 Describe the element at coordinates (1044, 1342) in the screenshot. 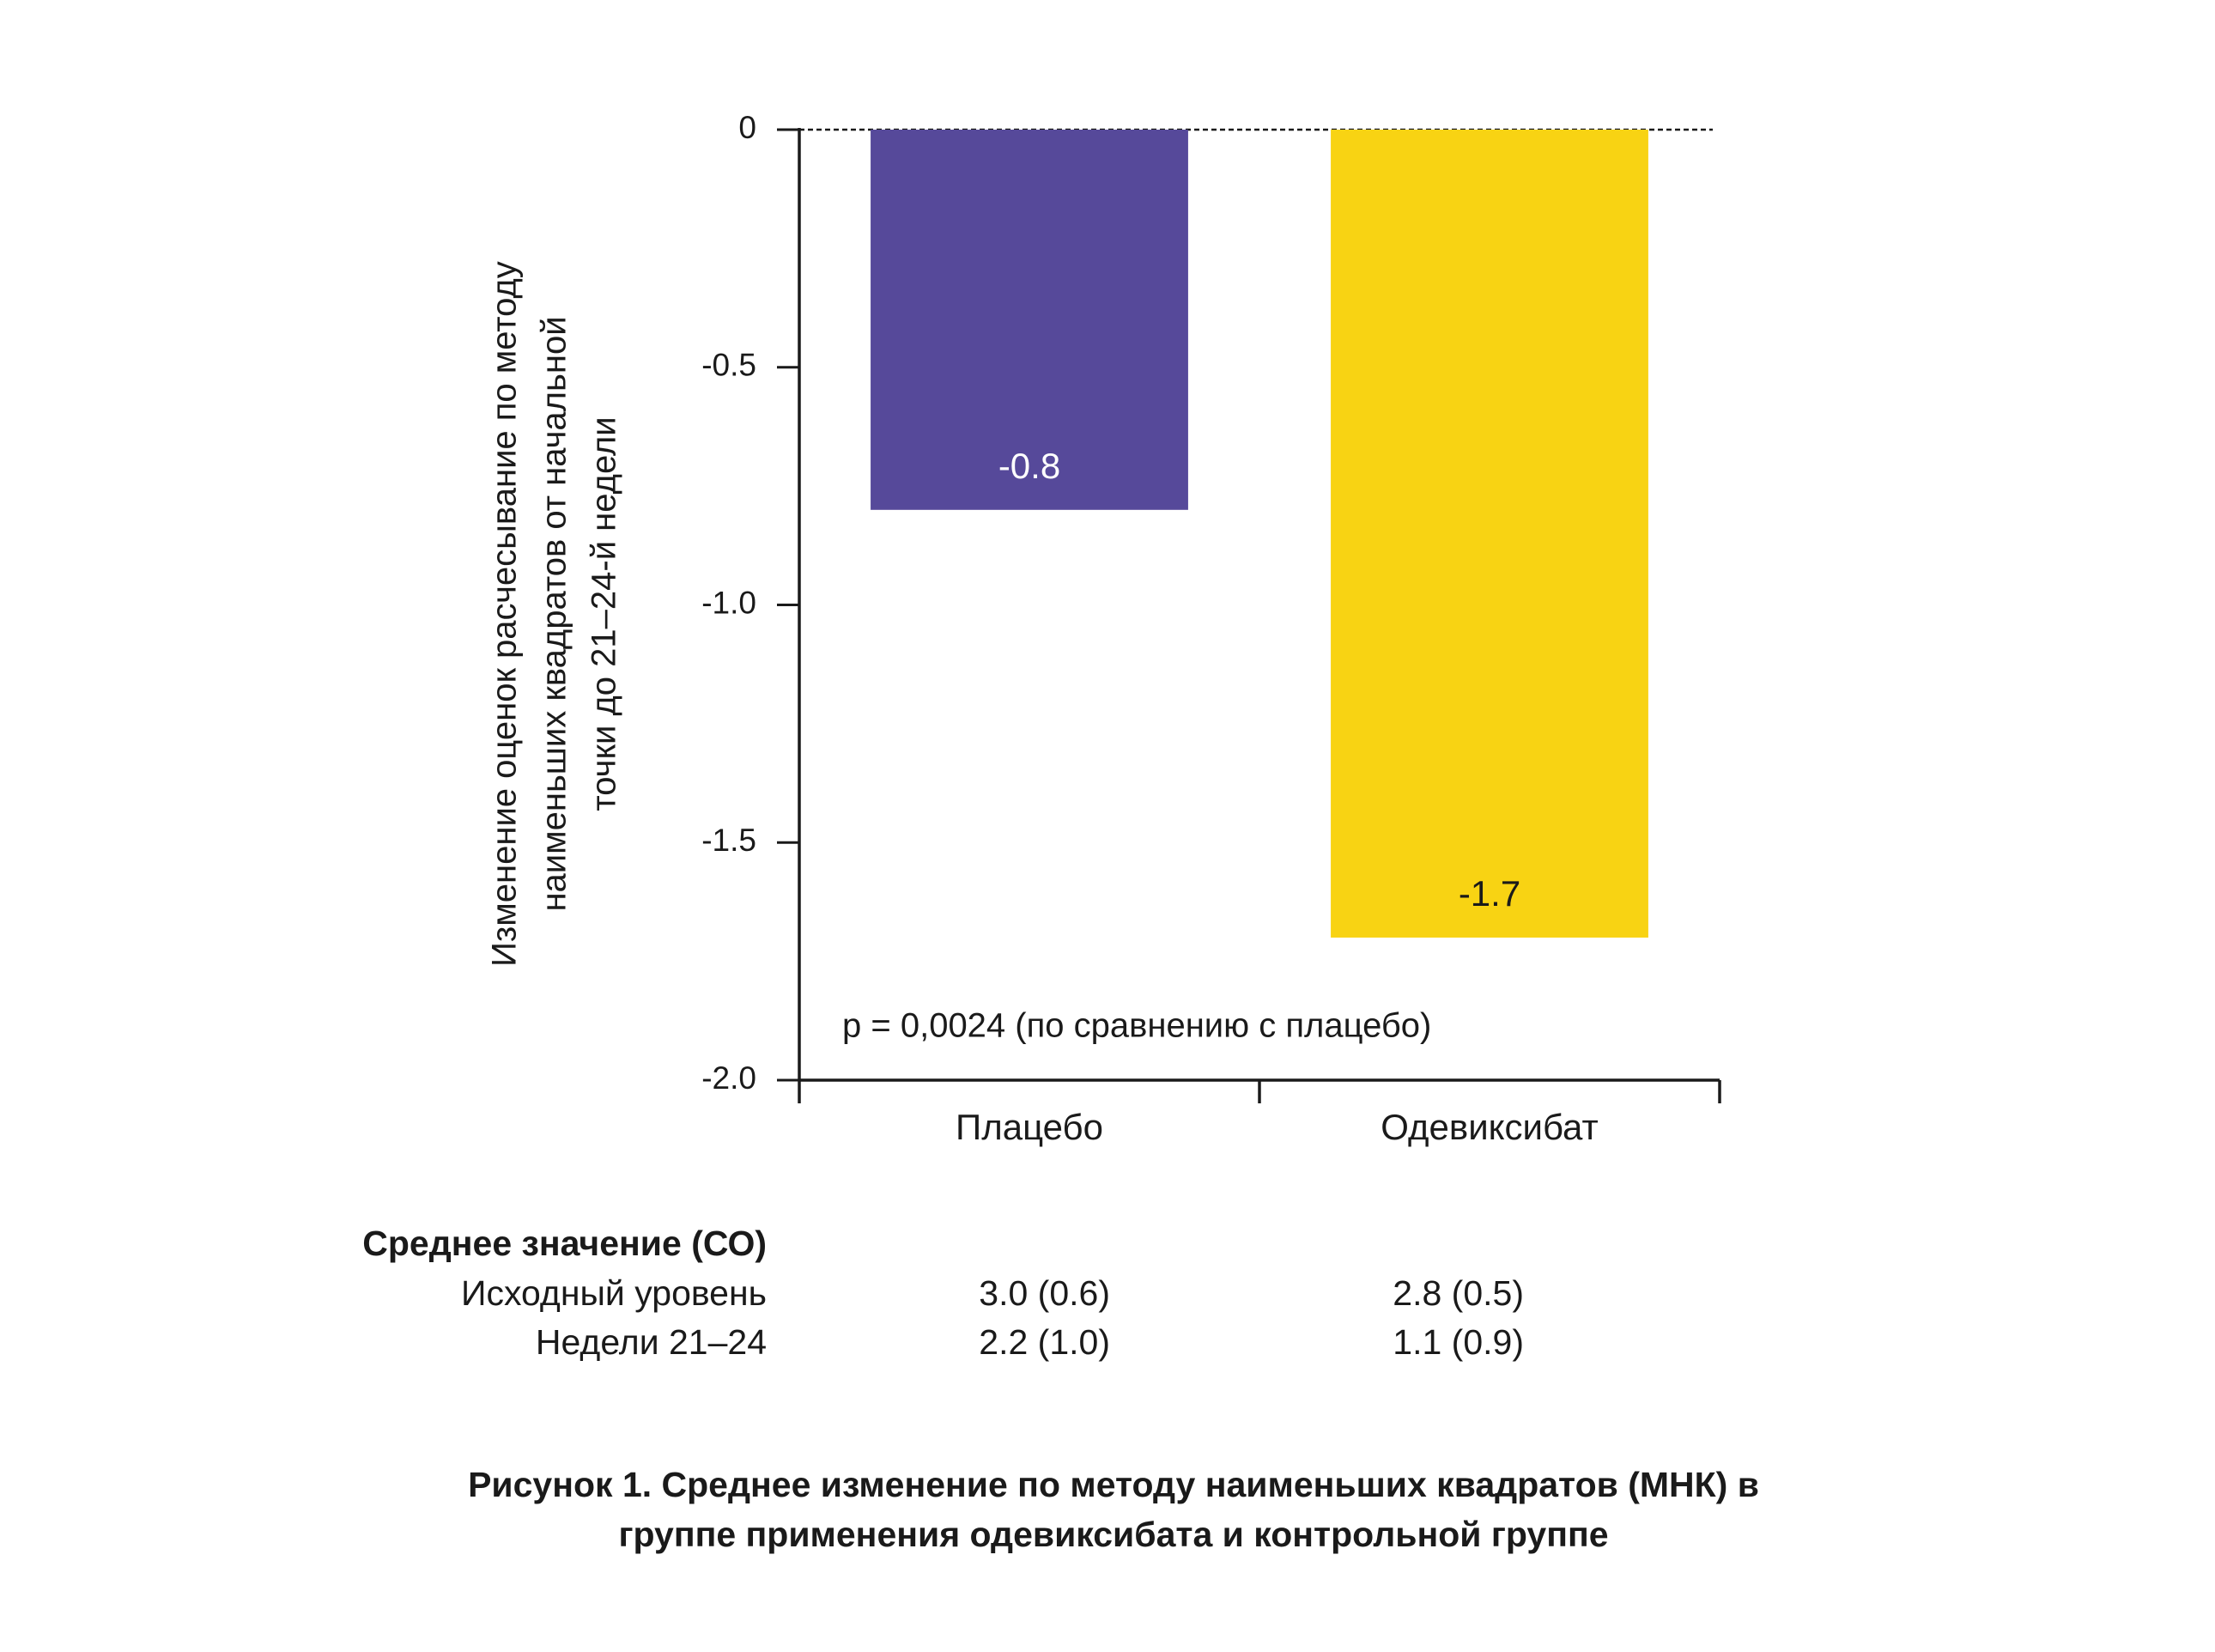

I see `table-cell: 2.2 (1.0)` at that location.